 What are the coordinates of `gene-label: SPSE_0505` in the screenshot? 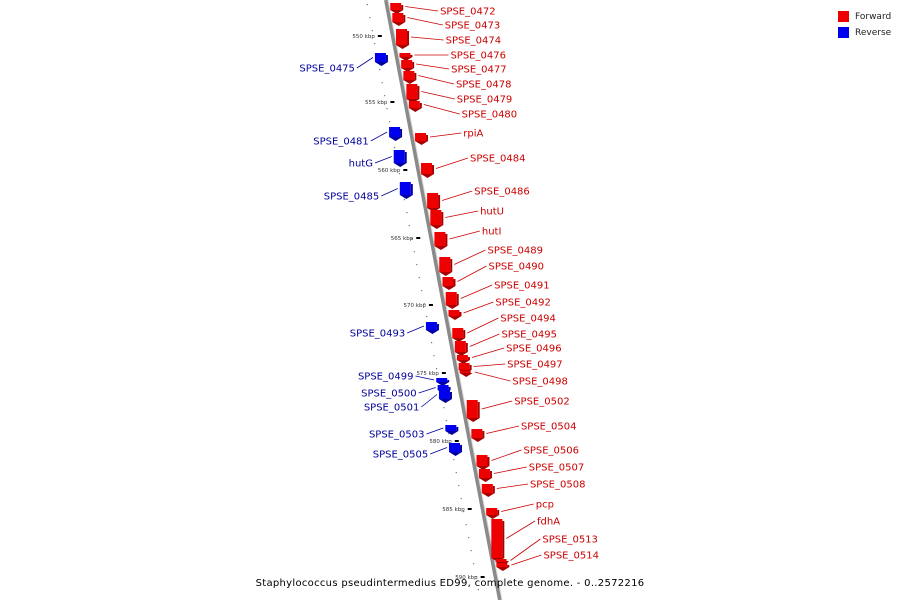 It's located at (401, 455).